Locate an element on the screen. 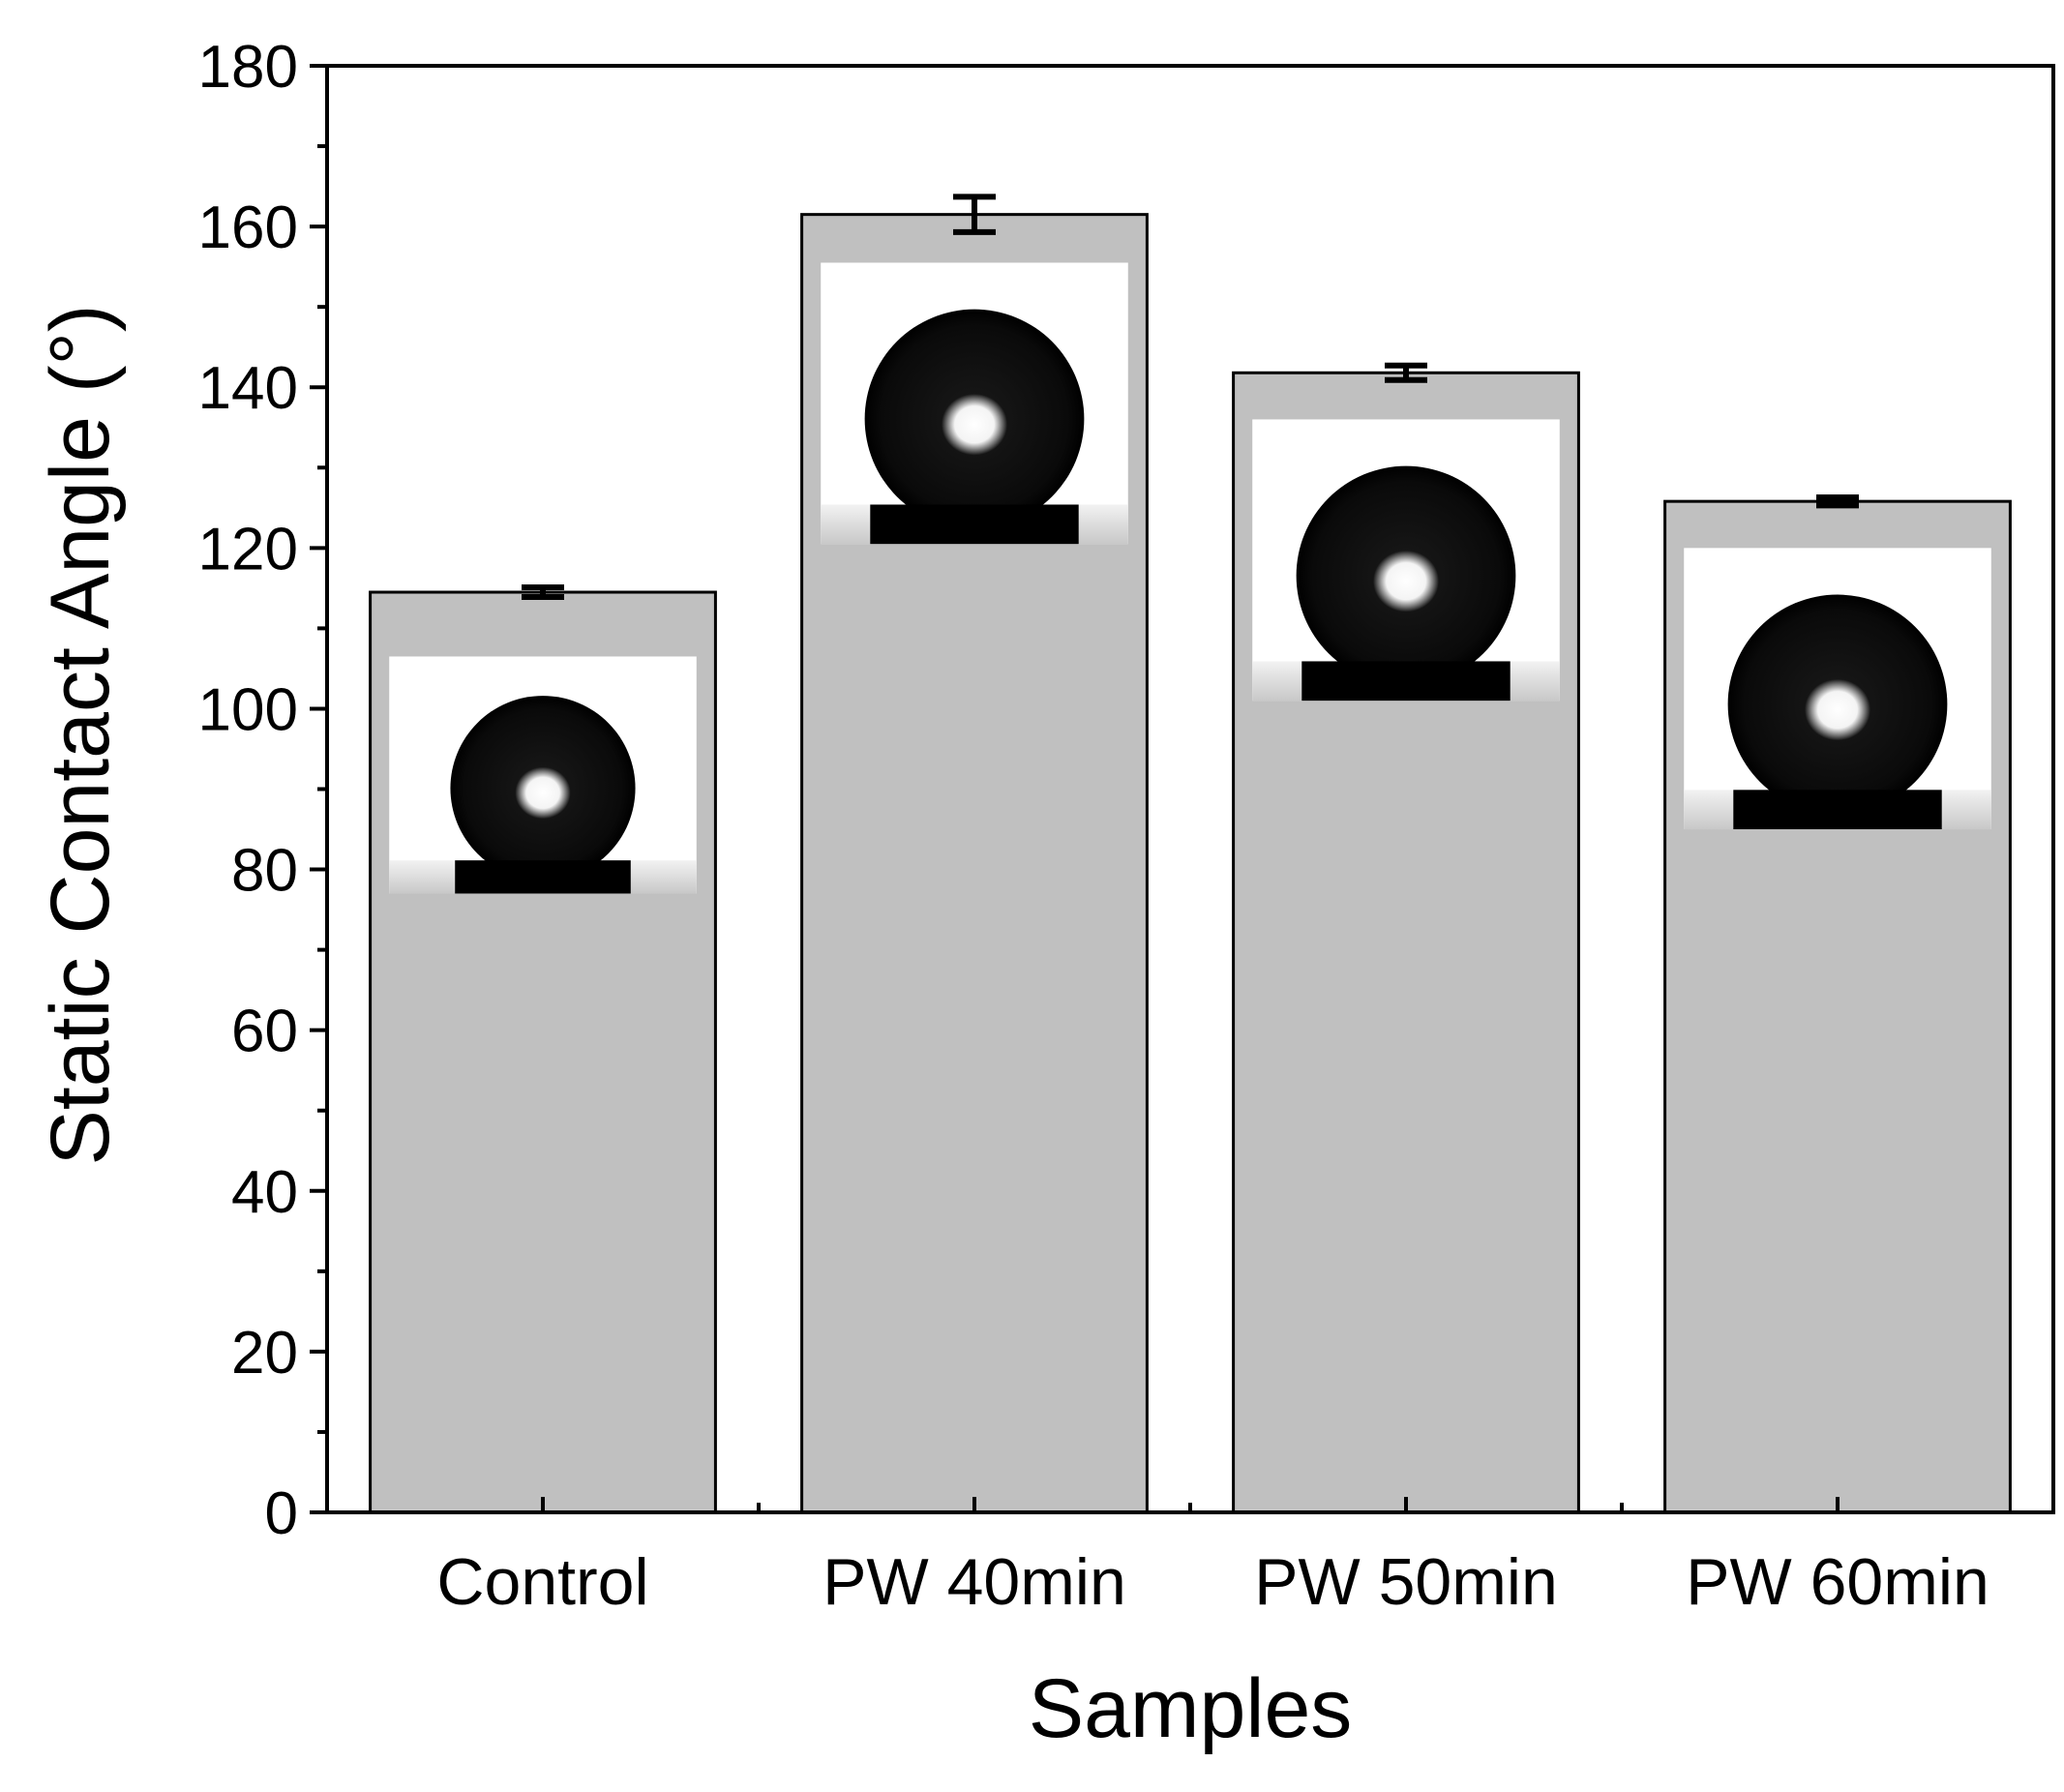  y-tick-label: 60 is located at coordinates (264, 1032).